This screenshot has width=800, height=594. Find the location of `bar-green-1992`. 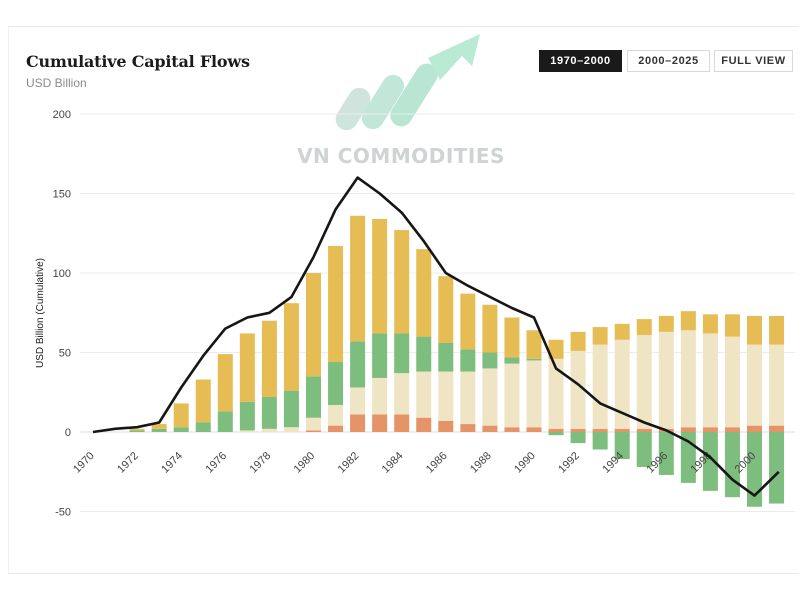

bar-green-1992 is located at coordinates (578, 438).